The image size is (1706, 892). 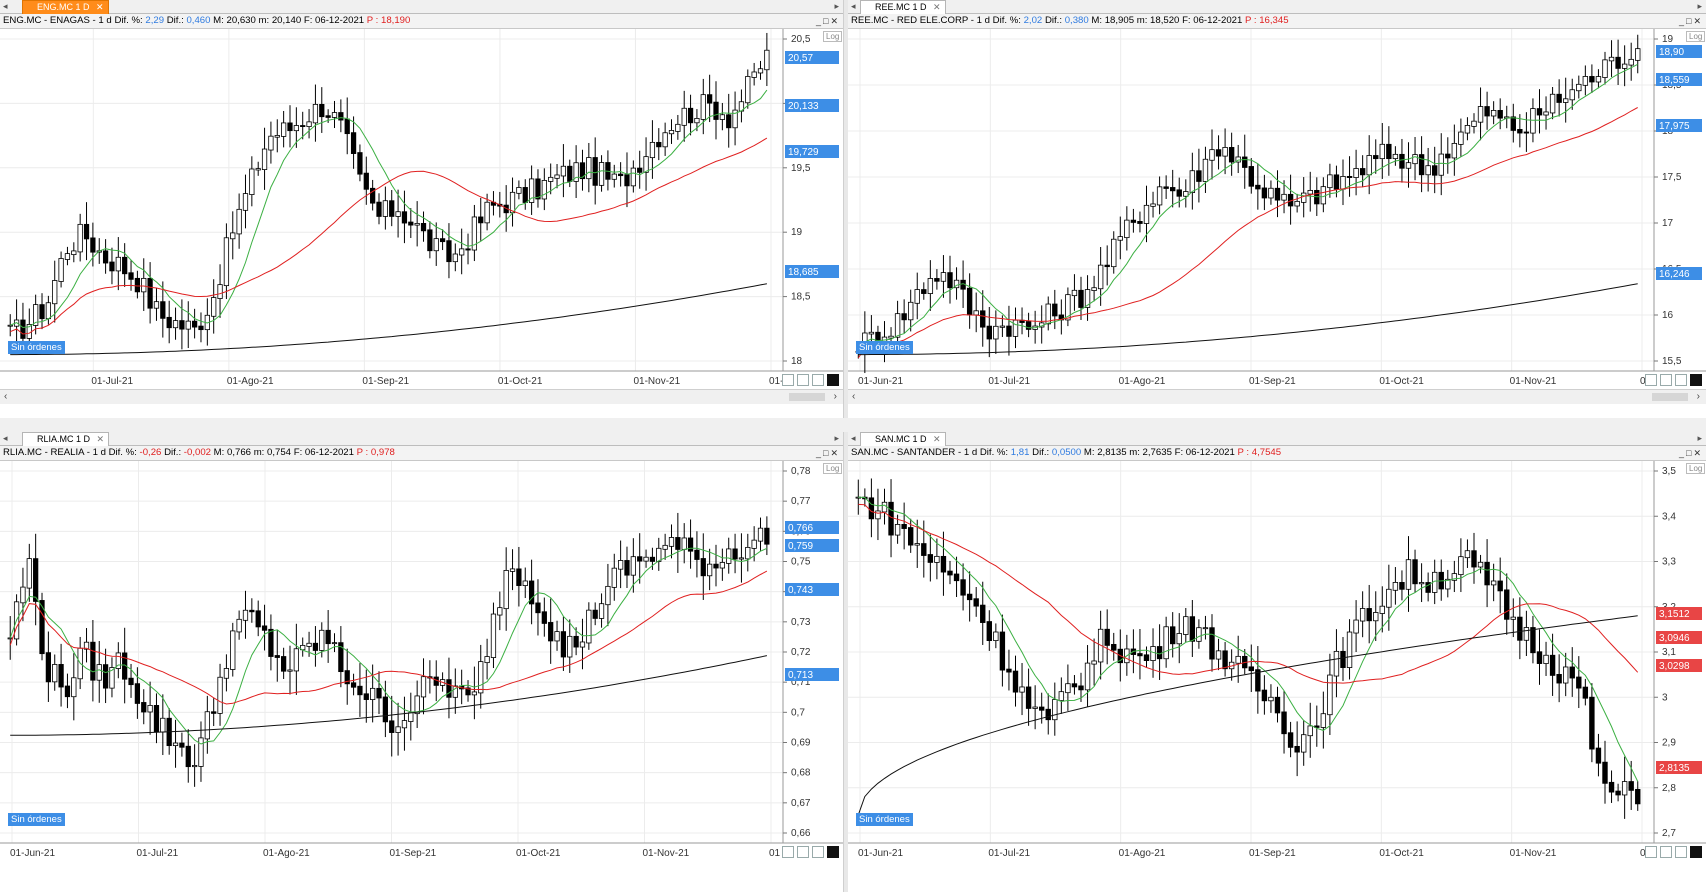 What do you see at coordinates (234, 20) in the screenshot?
I see `max-value: M: 20,630` at bounding box center [234, 20].